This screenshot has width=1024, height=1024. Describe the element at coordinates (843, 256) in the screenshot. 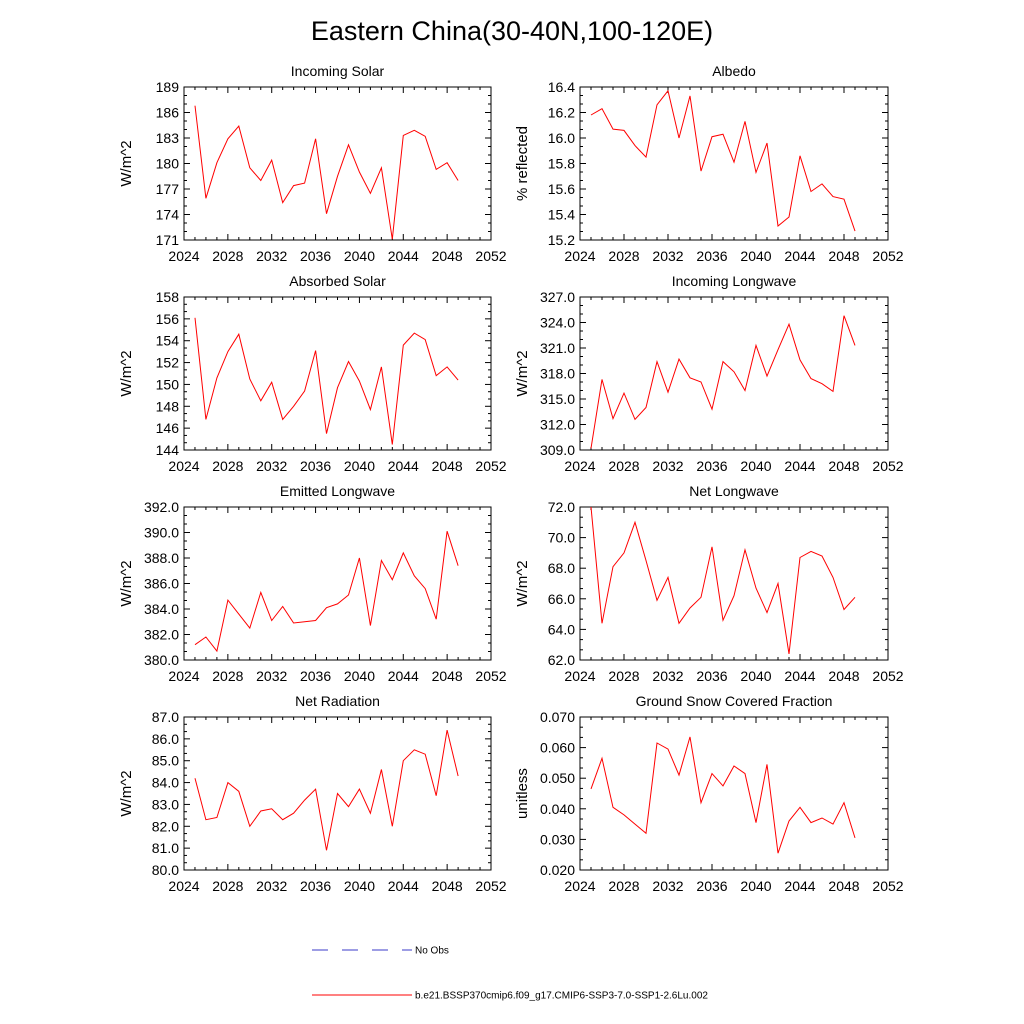

I see `x-tick-label: 2048` at that location.